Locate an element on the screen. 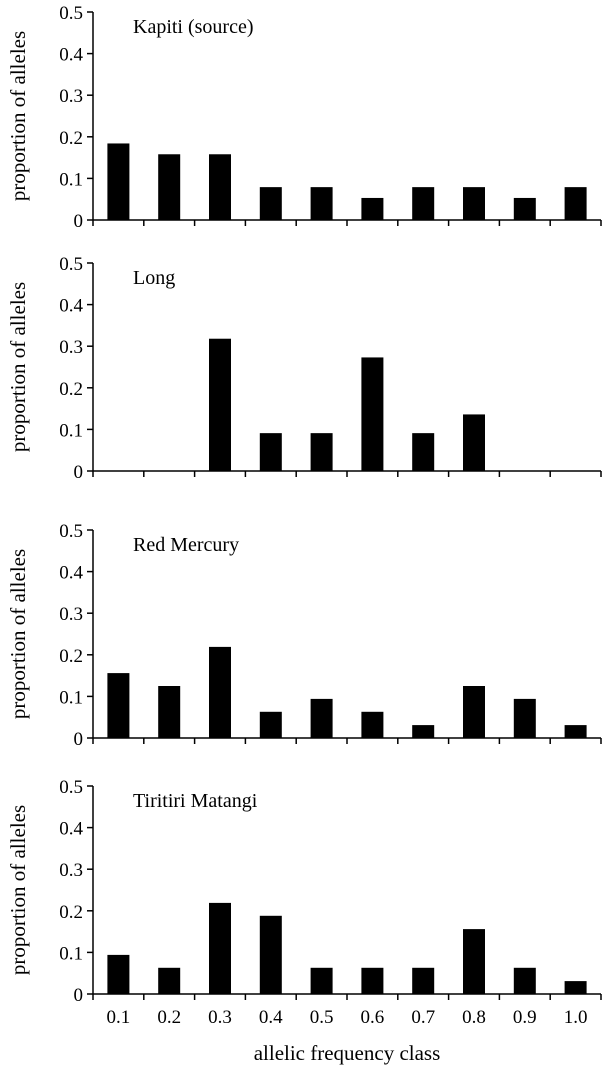  x-tick-label: 0.9 is located at coordinates (525, 1017).